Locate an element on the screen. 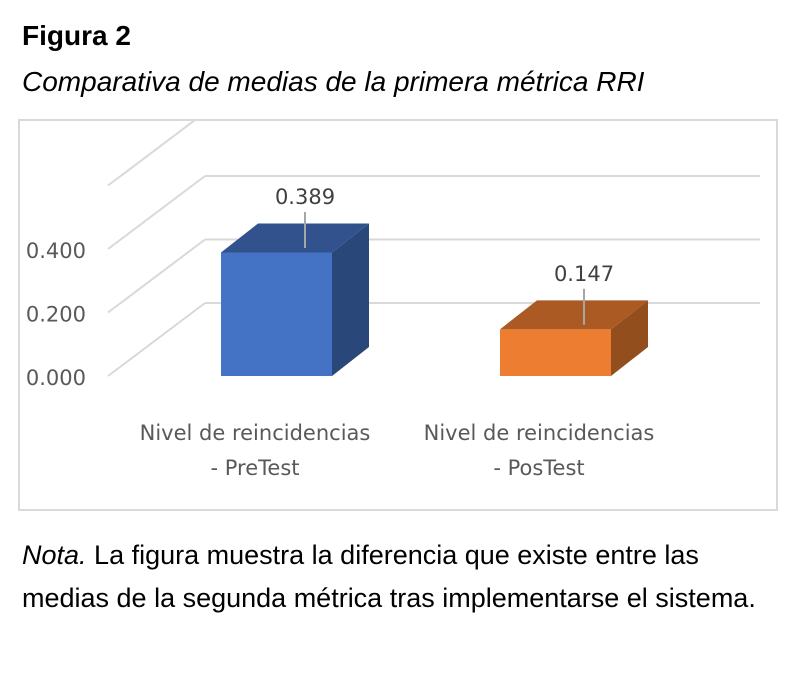 The width and height of the screenshot is (805, 677). y-tick-label: 0.400 is located at coordinates (56, 251).